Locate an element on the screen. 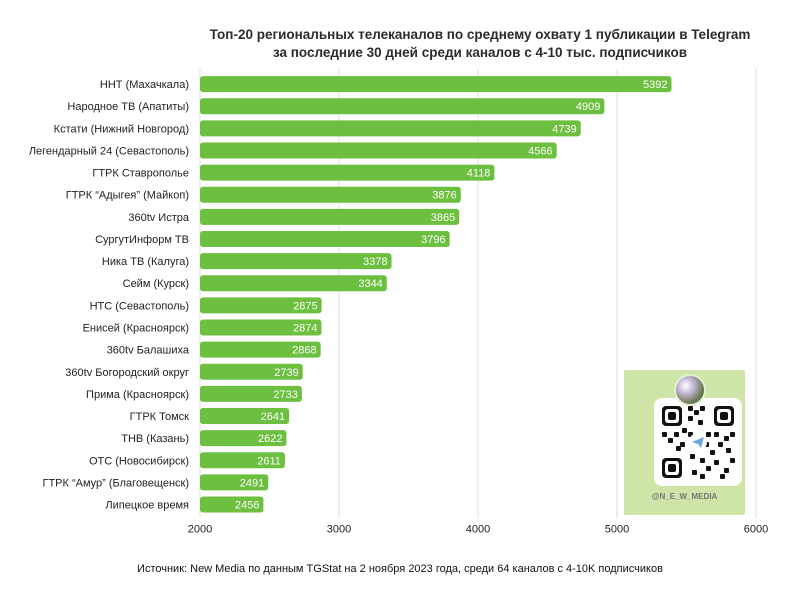 This screenshot has width=800, height=594. category-label: НТС (Севастополь) is located at coordinates (139, 306).